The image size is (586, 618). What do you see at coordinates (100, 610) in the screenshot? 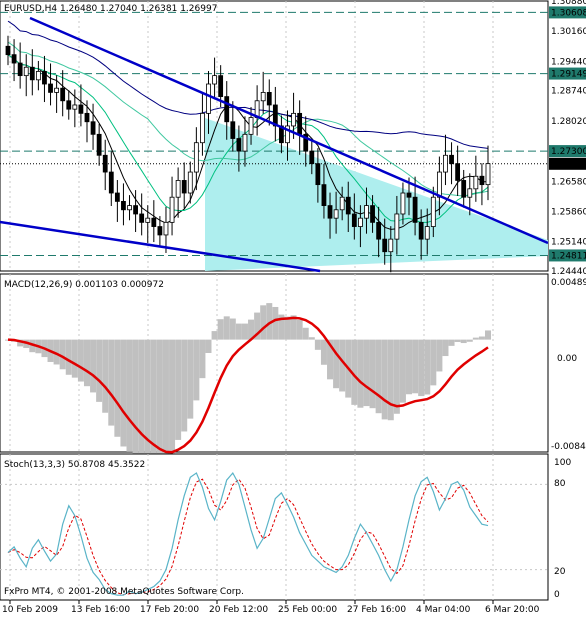
I see `time-axis-label: 13 Feb 16:00` at bounding box center [100, 610].